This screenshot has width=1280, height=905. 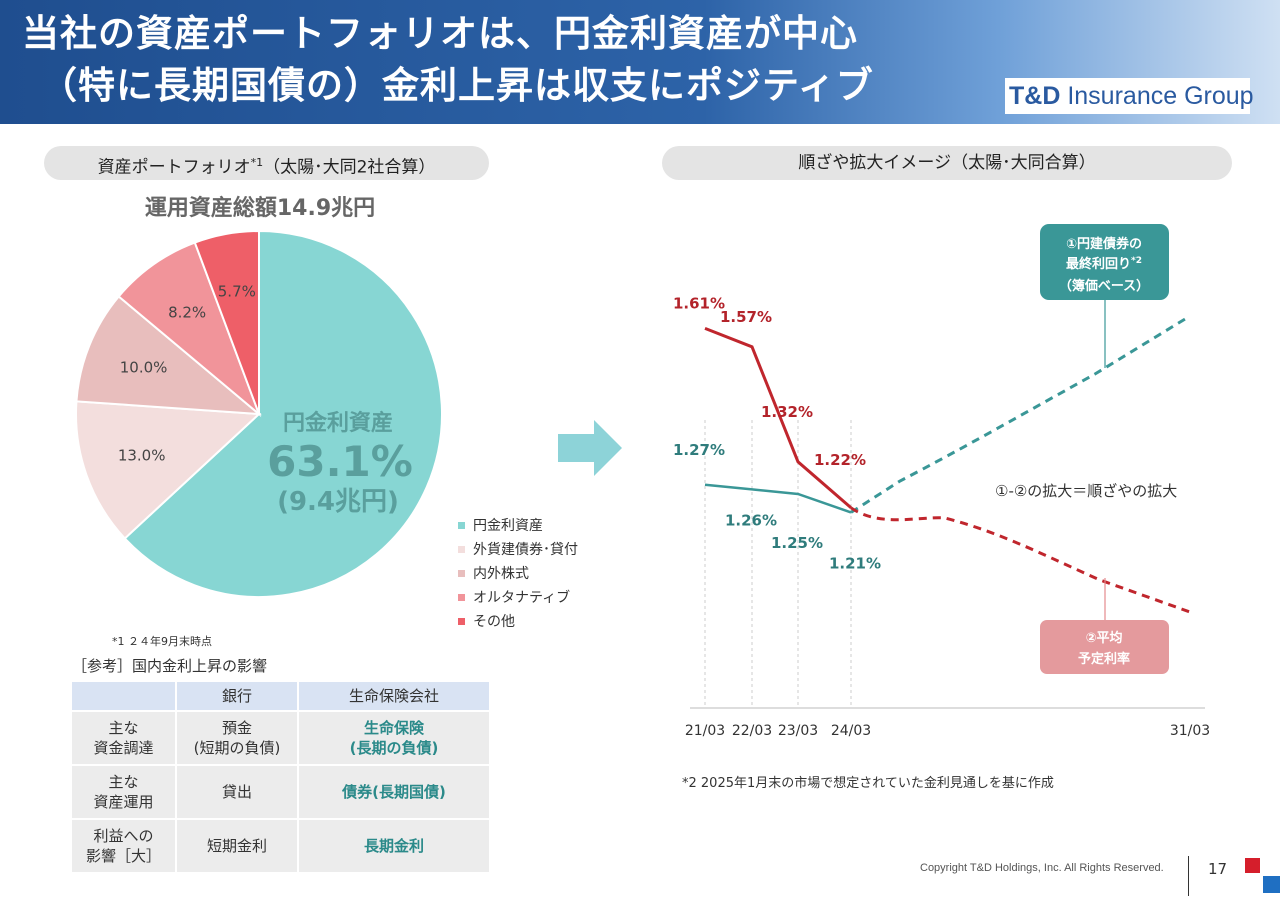 What do you see at coordinates (123, 696) in the screenshot?
I see `reference-header-blank` at bounding box center [123, 696].